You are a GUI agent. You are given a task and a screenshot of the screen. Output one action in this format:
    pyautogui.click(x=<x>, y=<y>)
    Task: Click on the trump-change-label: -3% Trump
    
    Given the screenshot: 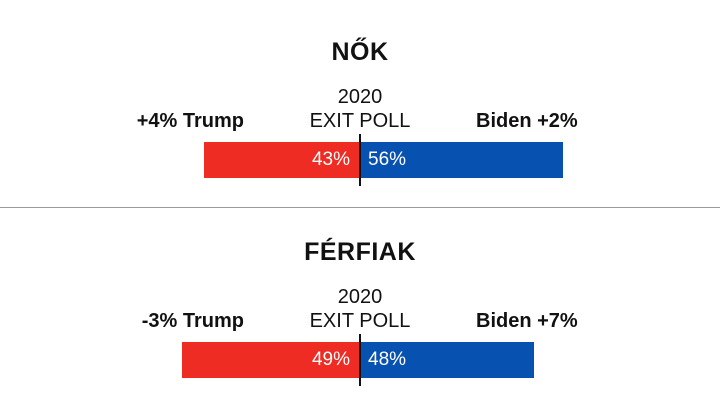 What is the action you would take?
    pyautogui.click(x=192, y=321)
    